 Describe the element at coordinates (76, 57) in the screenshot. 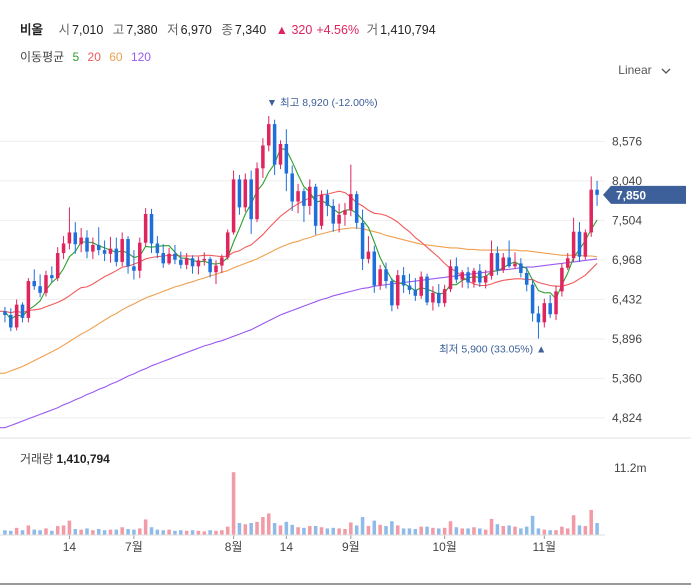

I see `ma-period-5: 5` at that location.